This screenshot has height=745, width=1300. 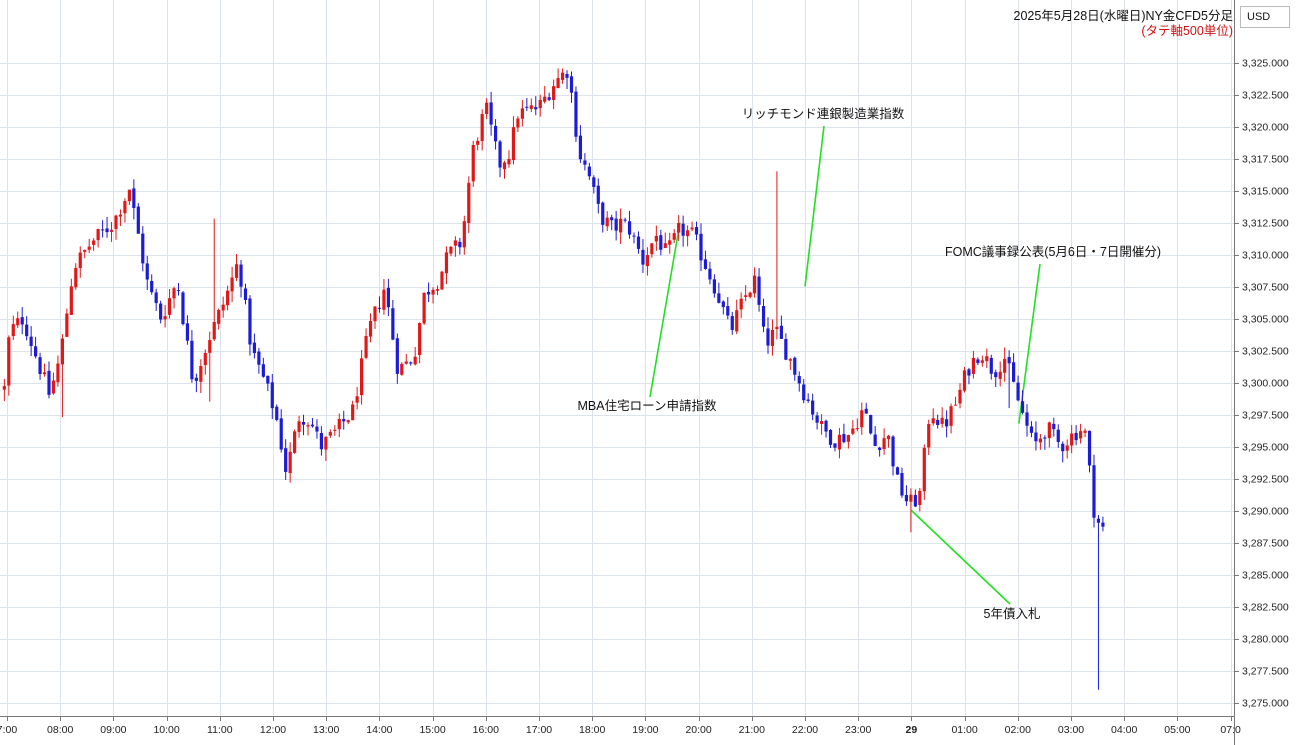 I want to click on x-tick-label: 15:00, so click(x=432, y=730).